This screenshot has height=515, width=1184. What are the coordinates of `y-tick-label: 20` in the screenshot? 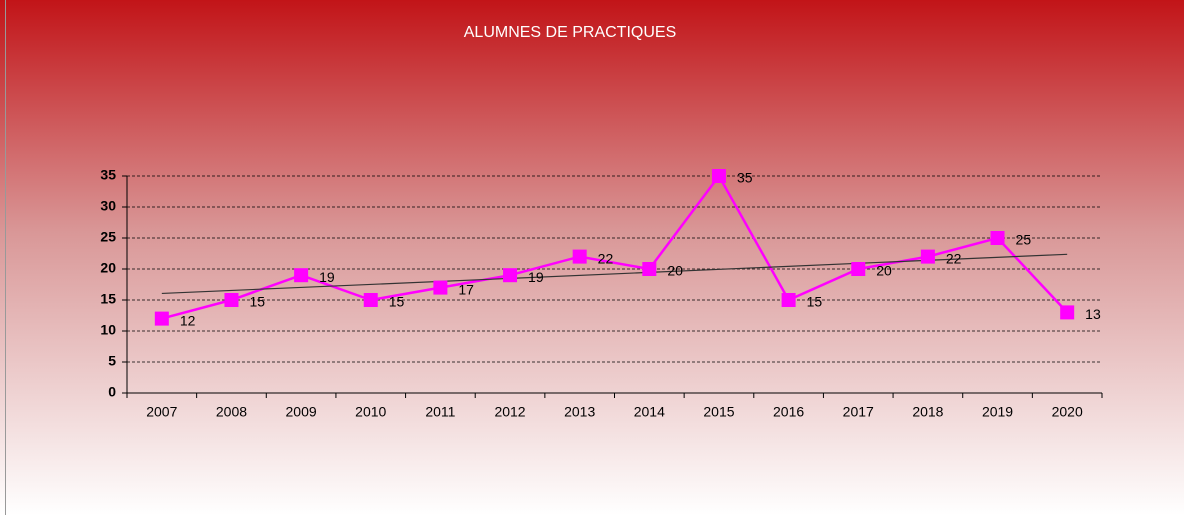 It's located at (108, 268).